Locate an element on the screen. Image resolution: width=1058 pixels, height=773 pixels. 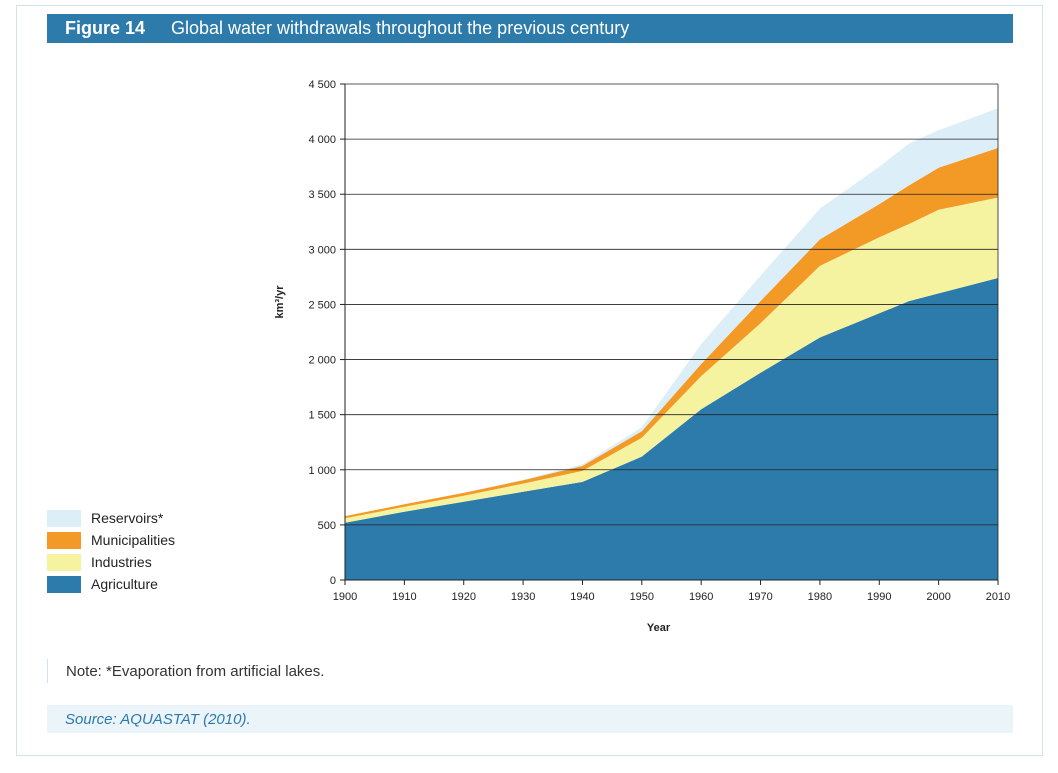
y-tick-label-1500: 1 500 is located at coordinates (322, 416).